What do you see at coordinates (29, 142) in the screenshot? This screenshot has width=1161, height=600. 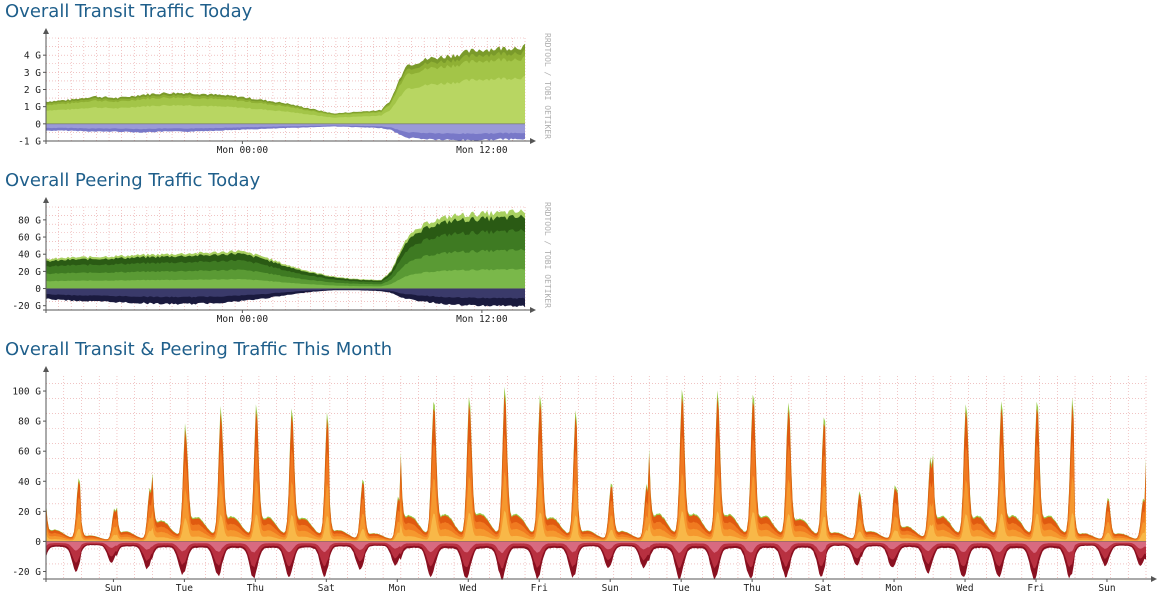 I see `y-tick-label: -1 G` at bounding box center [29, 142].